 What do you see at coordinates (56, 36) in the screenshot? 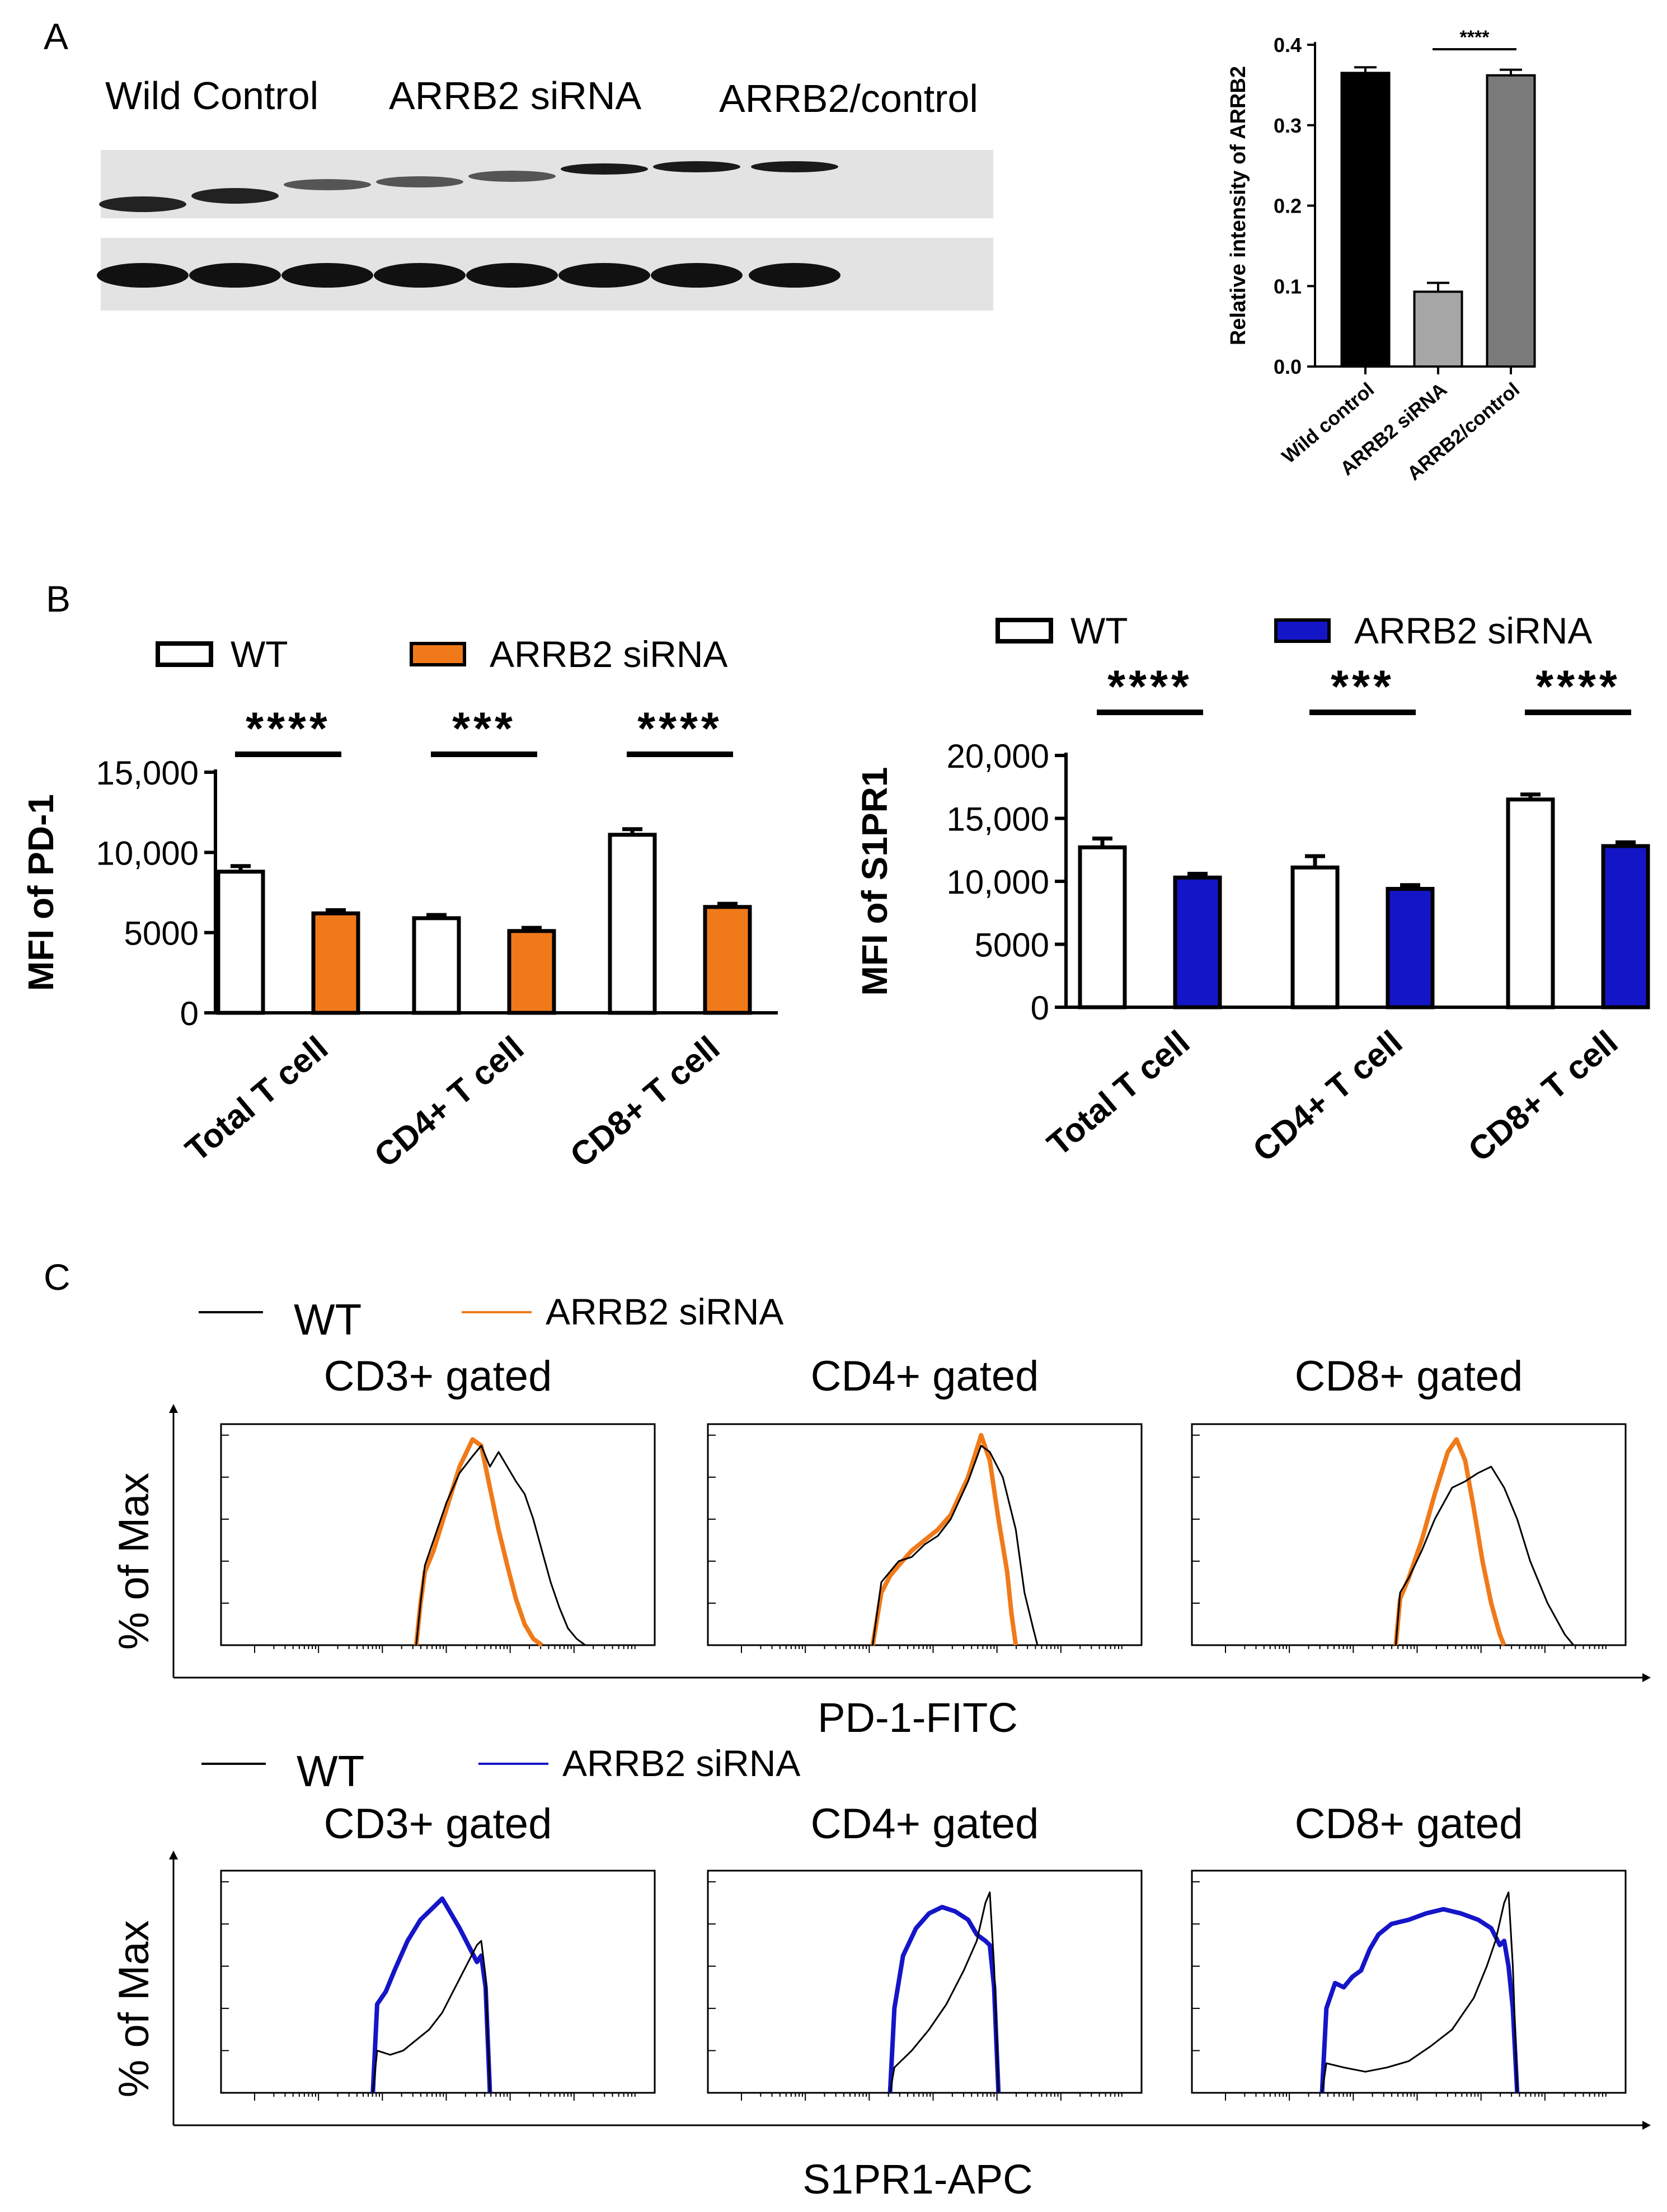
I see `panel-label-a: A` at bounding box center [56, 36].